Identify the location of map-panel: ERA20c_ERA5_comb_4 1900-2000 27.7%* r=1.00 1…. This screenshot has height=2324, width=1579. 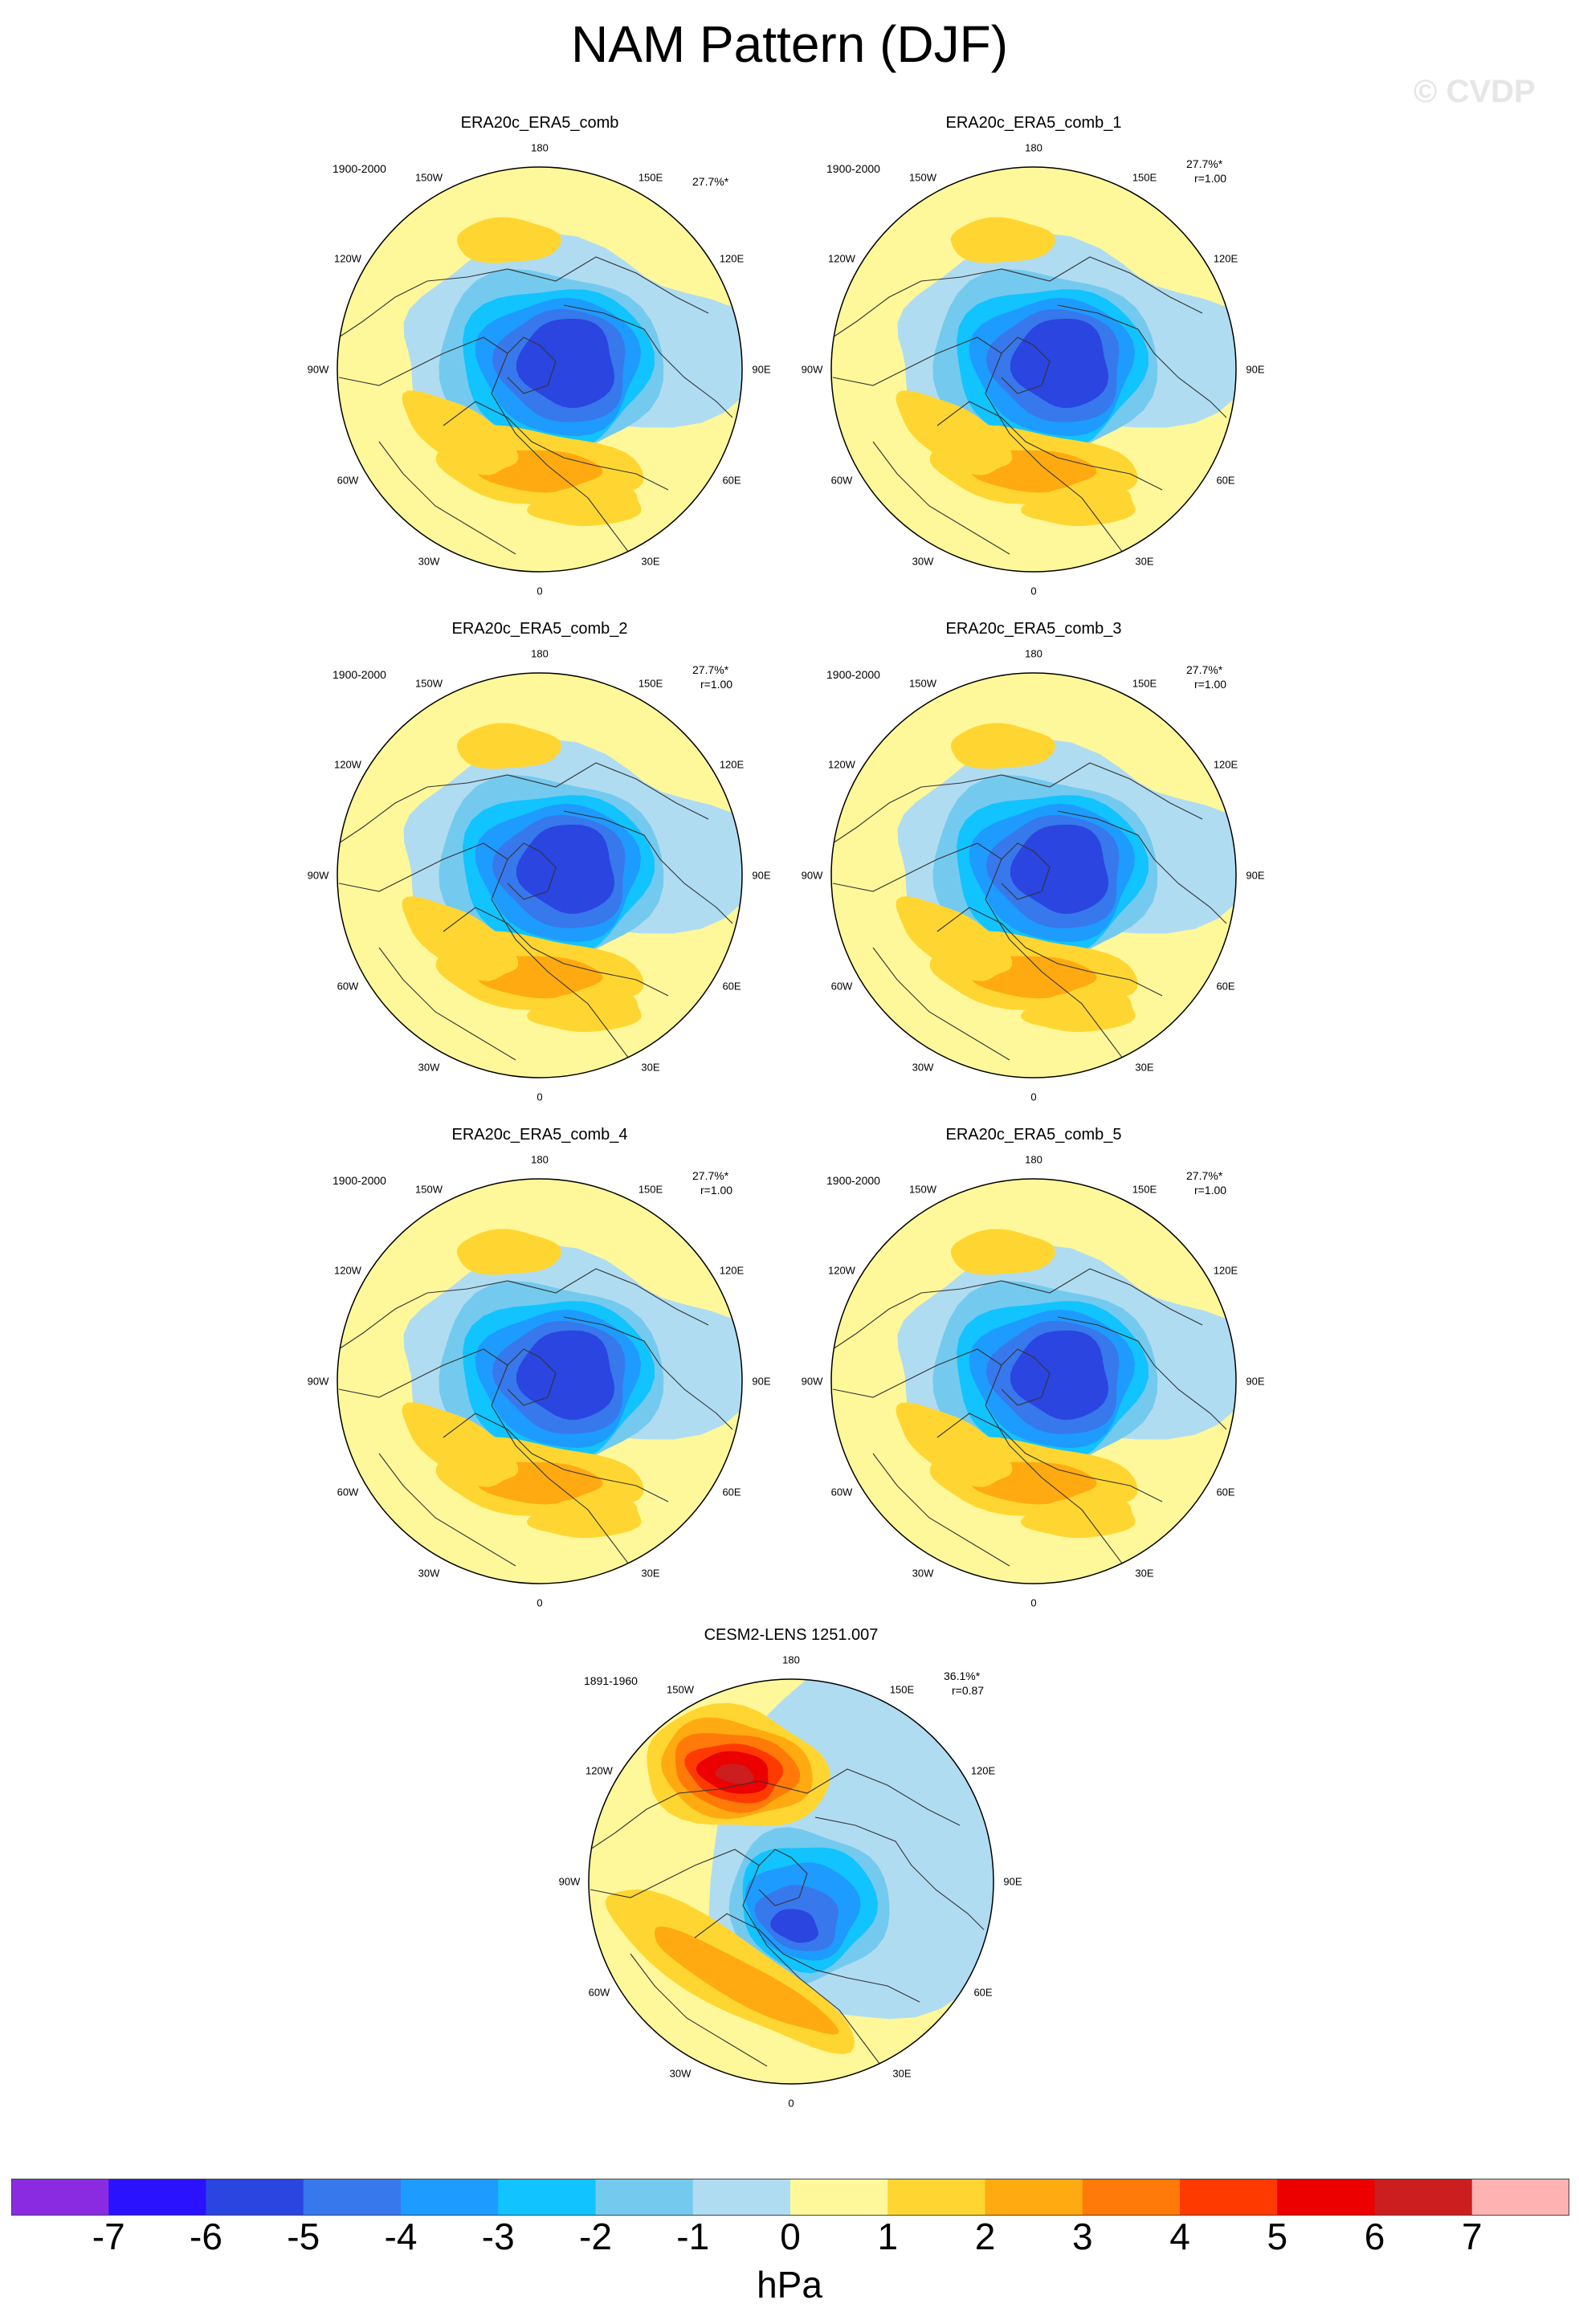
(540, 1383).